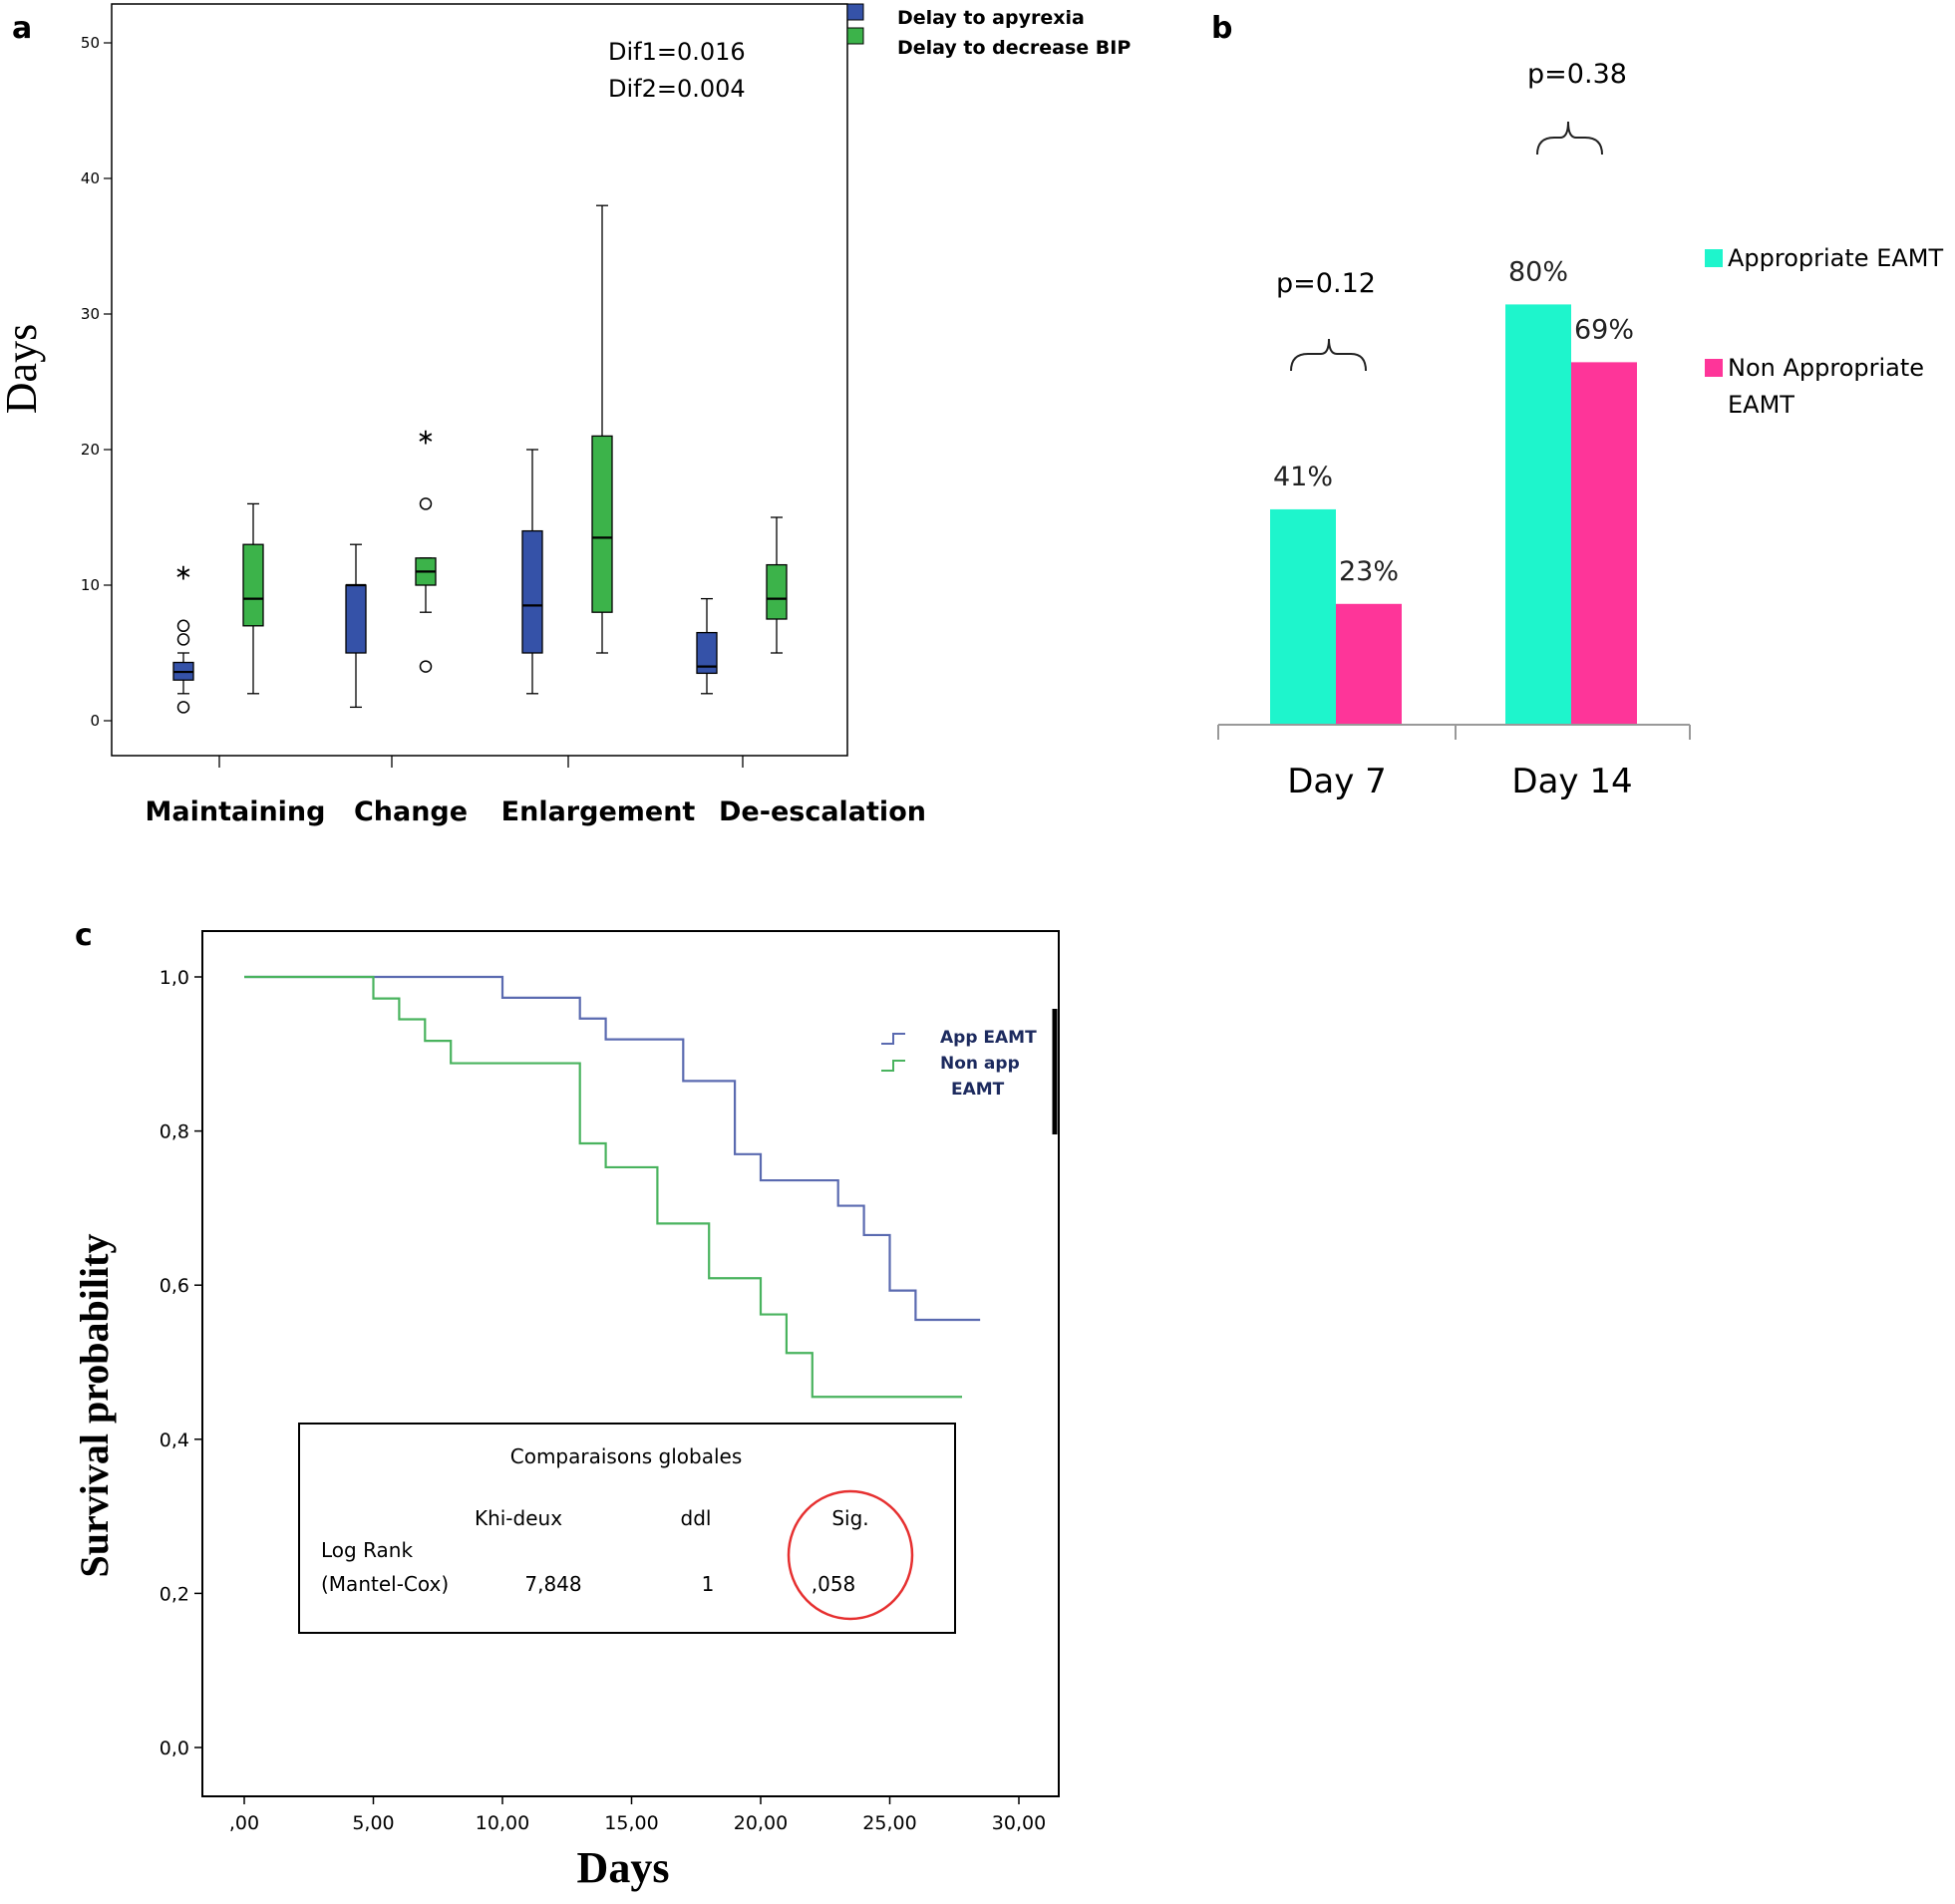 The height and width of the screenshot is (1904, 1955). I want to click on annotation-dif2: Dif2=0.004, so click(677, 89).